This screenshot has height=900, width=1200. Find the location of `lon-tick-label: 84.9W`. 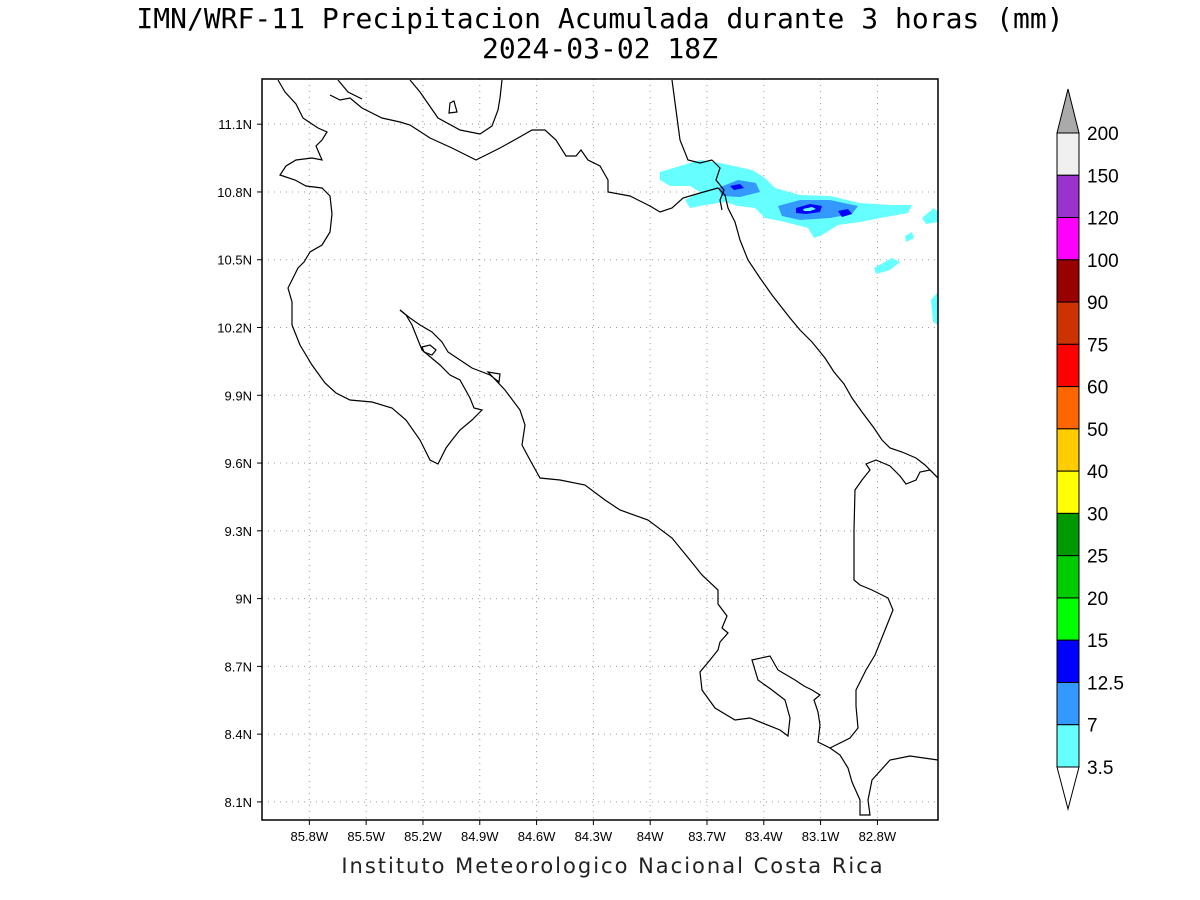

lon-tick-label: 84.9W is located at coordinates (480, 836).